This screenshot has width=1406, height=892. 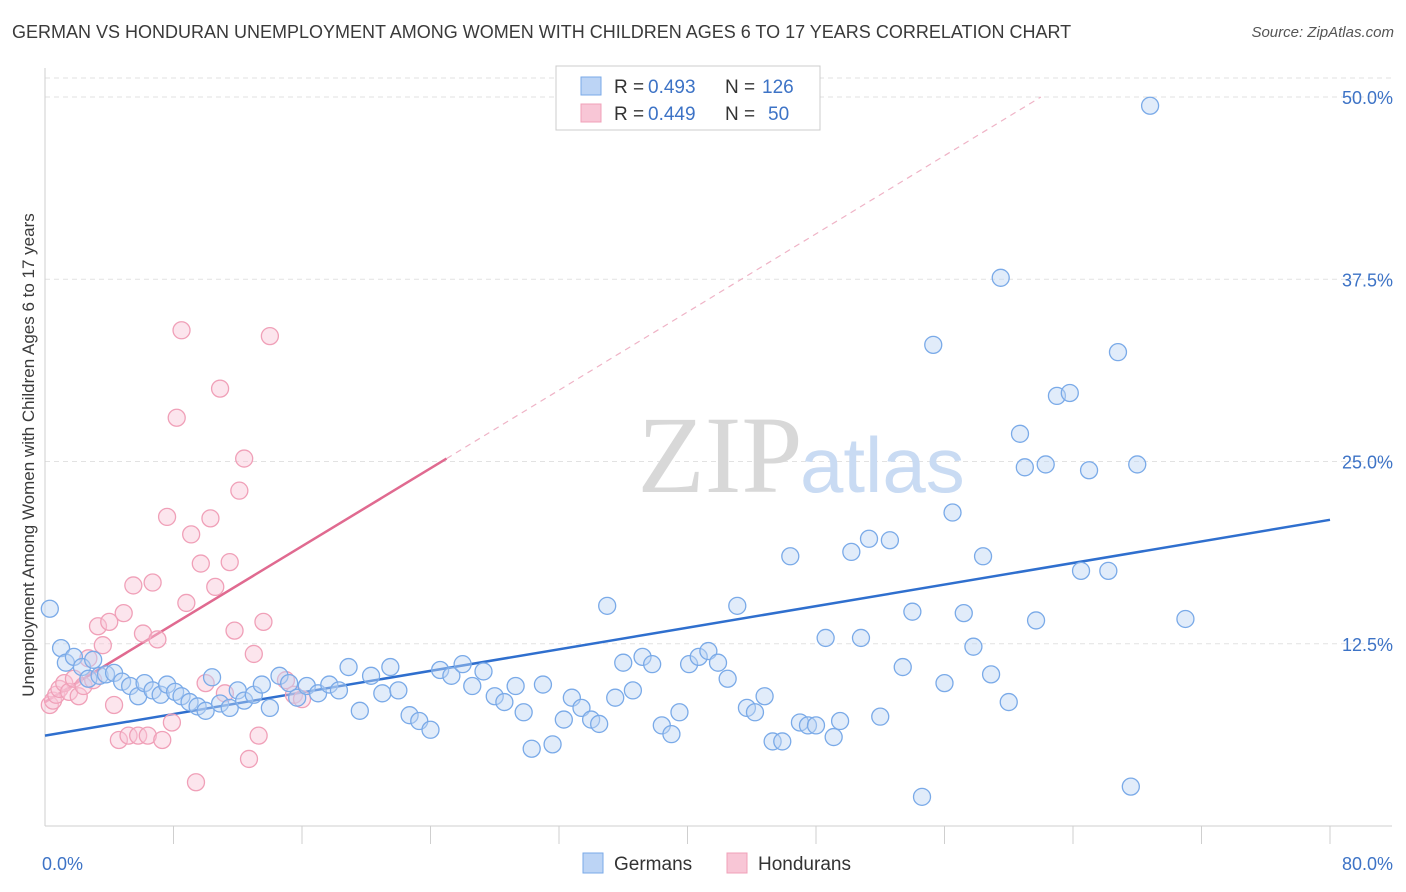 I want to click on x-tick-min: 0.0%, so click(x=62, y=864).